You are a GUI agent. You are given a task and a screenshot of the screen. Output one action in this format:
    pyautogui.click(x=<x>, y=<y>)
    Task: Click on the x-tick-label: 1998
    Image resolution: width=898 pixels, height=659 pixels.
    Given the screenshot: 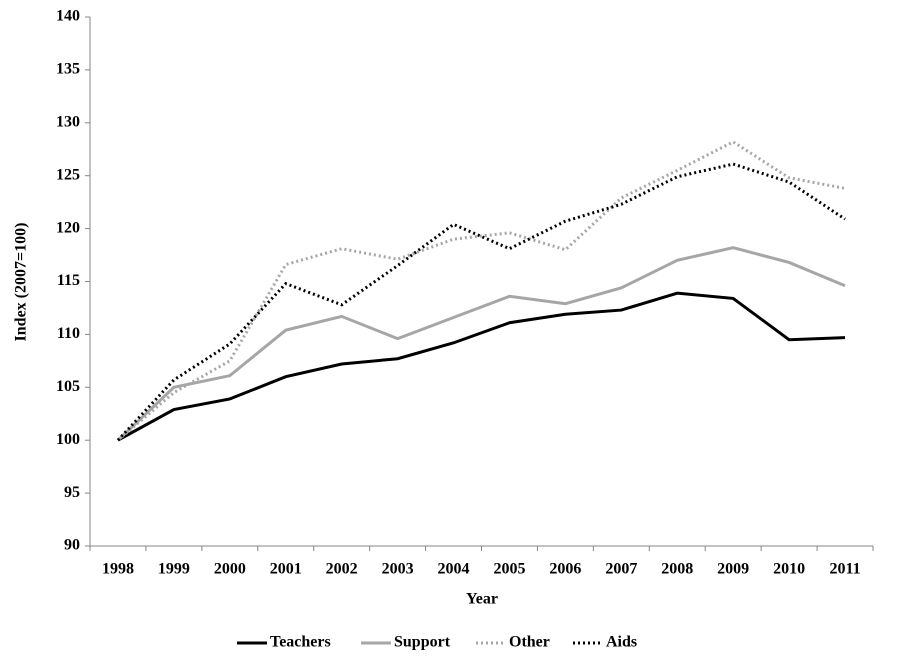 What is the action you would take?
    pyautogui.click(x=118, y=569)
    